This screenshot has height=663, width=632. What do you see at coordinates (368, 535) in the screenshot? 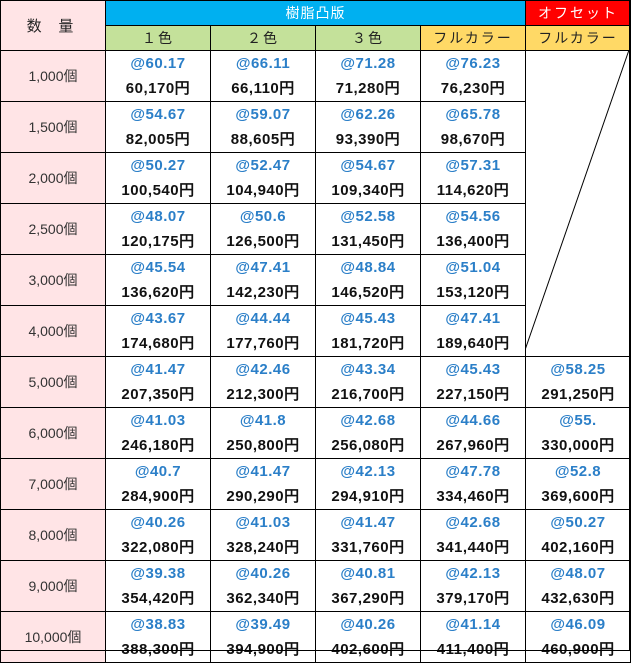
I see `price-cell: @41.47 331,760円` at bounding box center [368, 535].